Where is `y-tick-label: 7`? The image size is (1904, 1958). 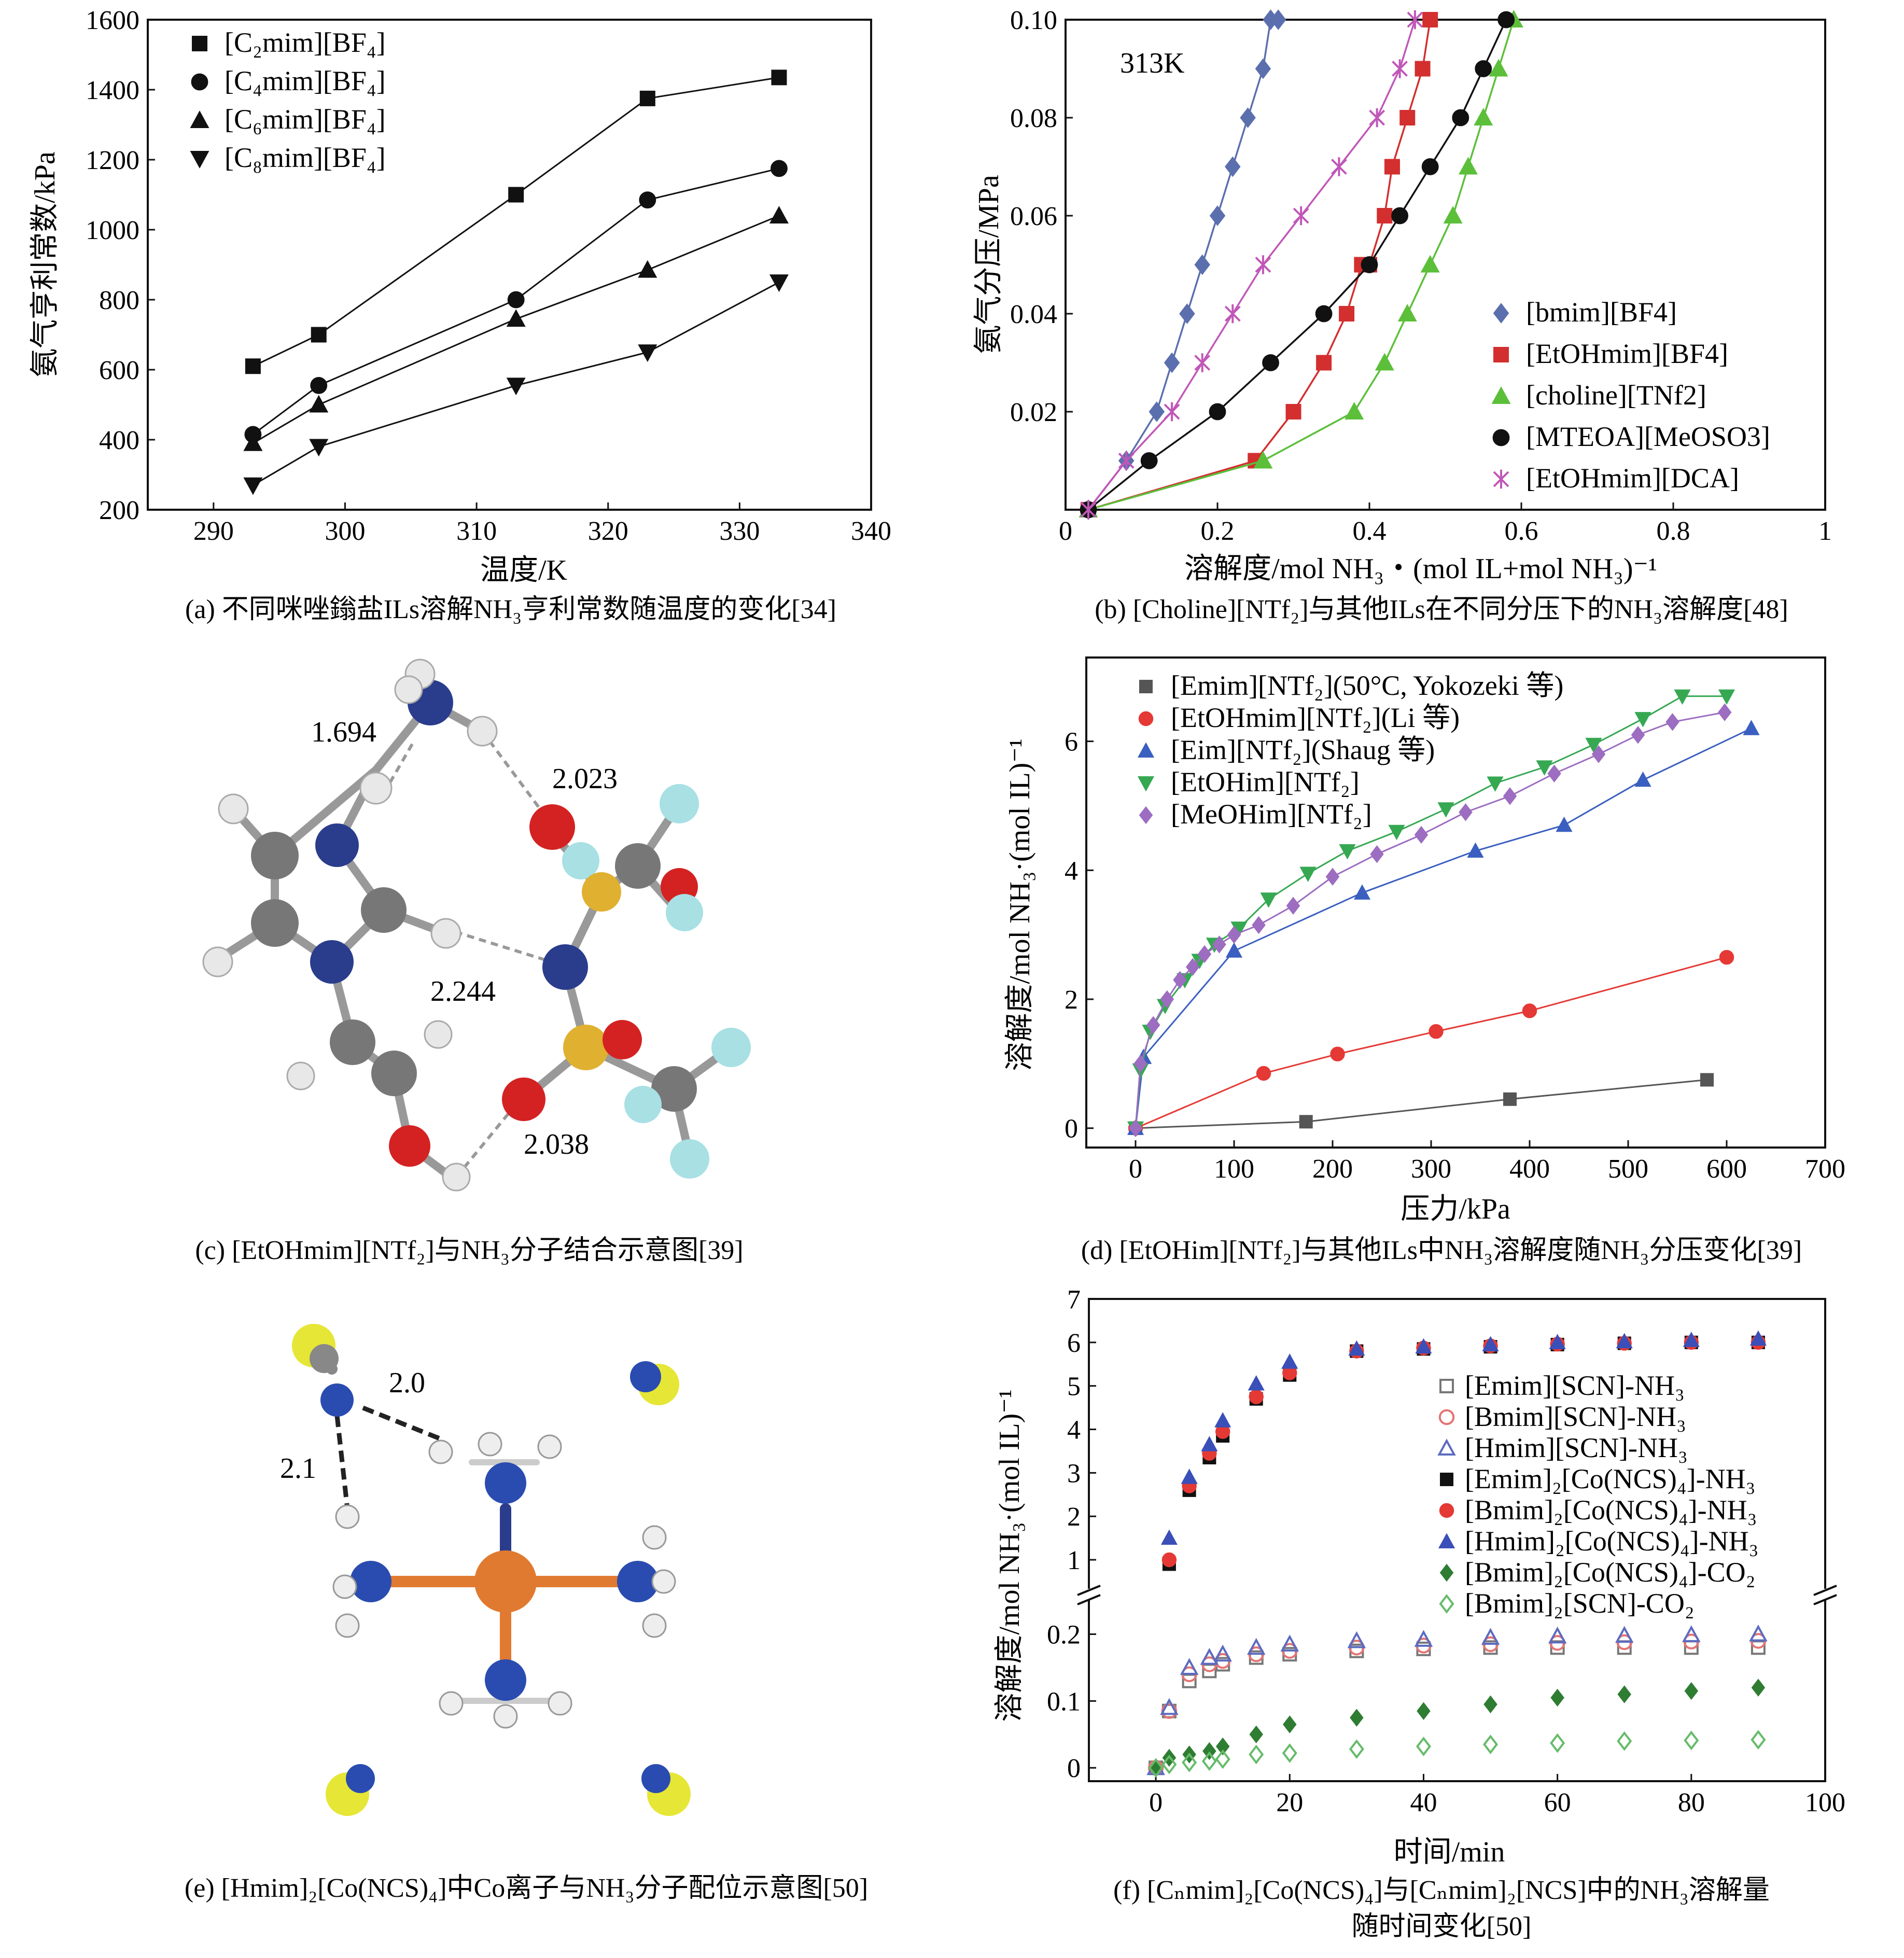 y-tick-label: 7 is located at coordinates (1074, 1299).